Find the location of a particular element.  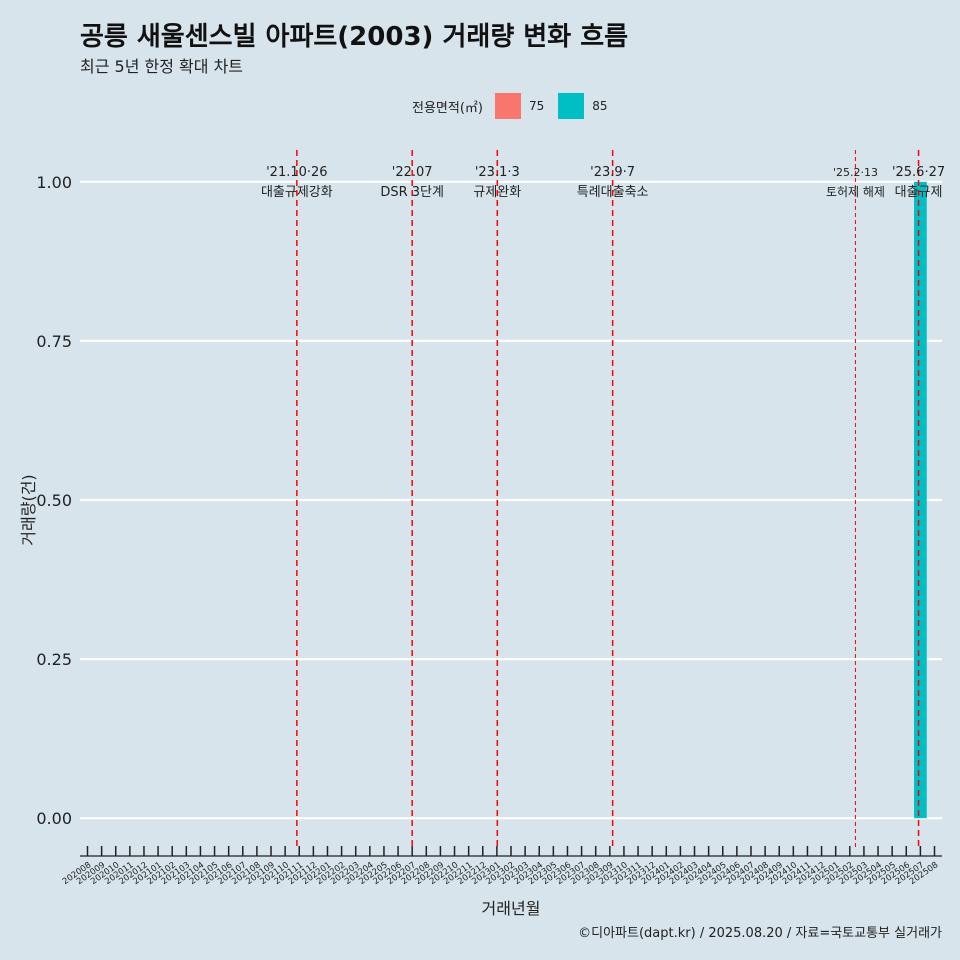

event-label: 대출규제 is located at coordinates (919, 192).